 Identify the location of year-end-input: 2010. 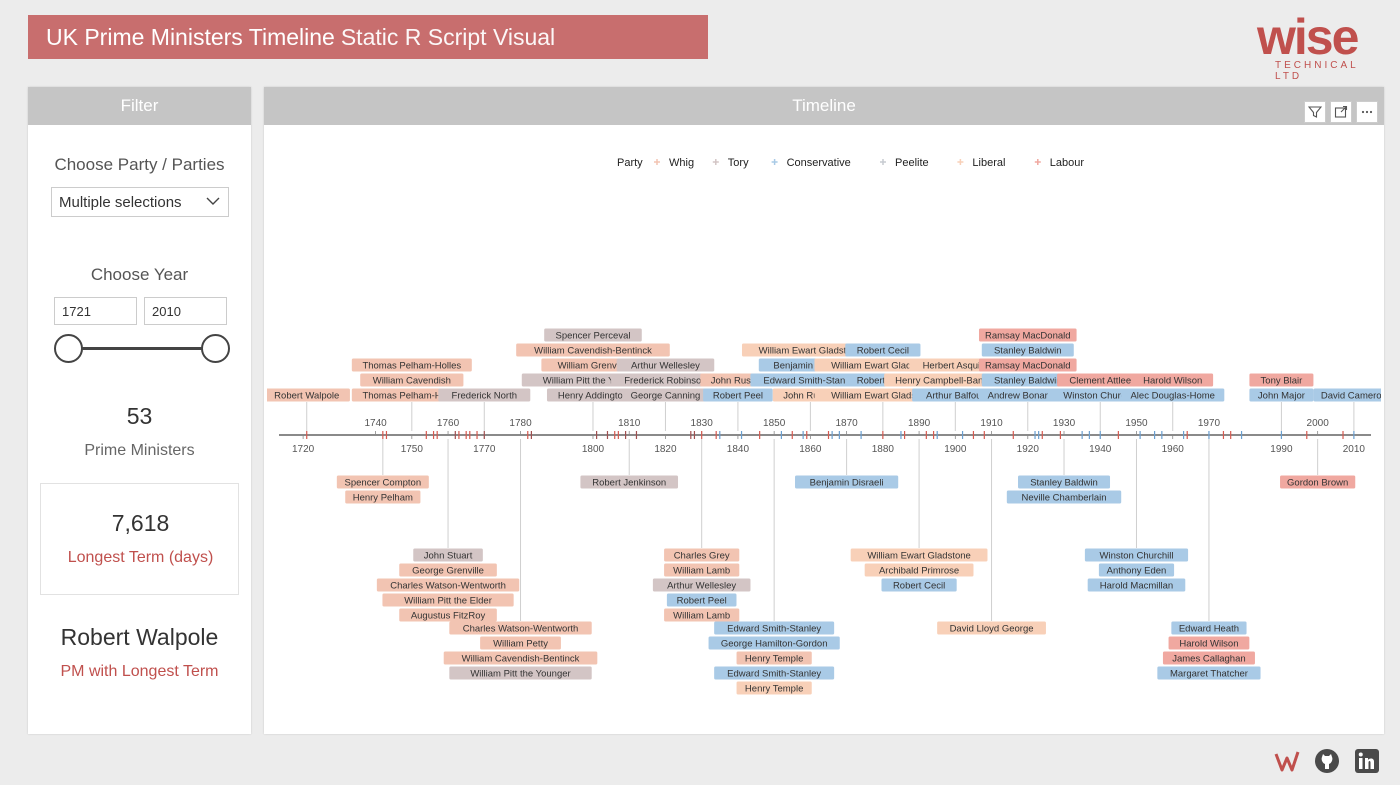
(185, 311).